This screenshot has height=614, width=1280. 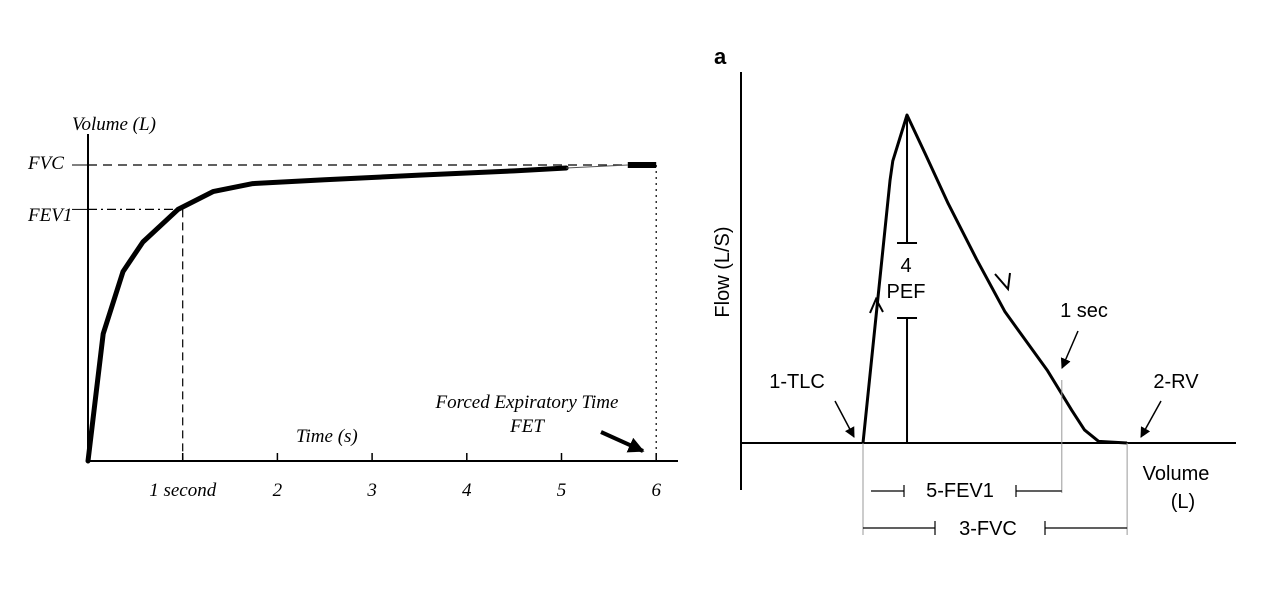 I want to click on x-axis-label-line1: Volume, so click(x=1176, y=474).